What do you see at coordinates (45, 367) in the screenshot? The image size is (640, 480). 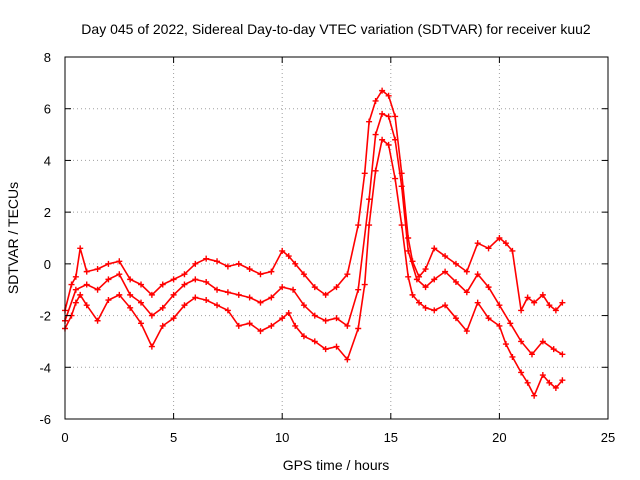 I see `y-tick-label: -4` at bounding box center [45, 367].